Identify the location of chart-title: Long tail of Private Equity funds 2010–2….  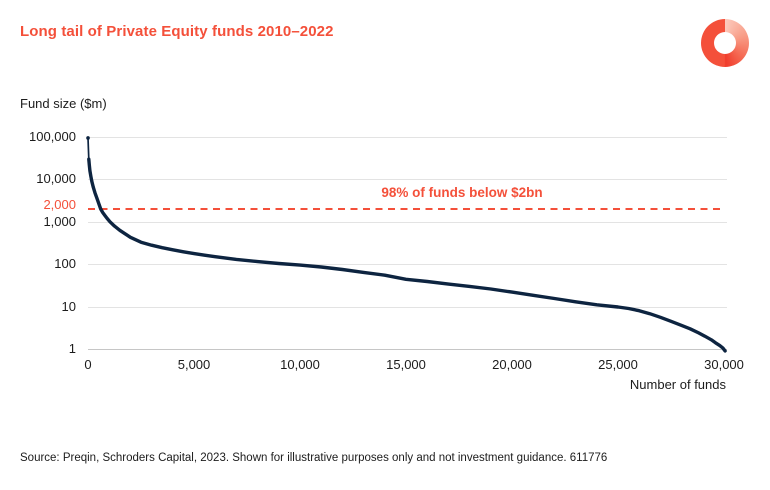
(177, 31).